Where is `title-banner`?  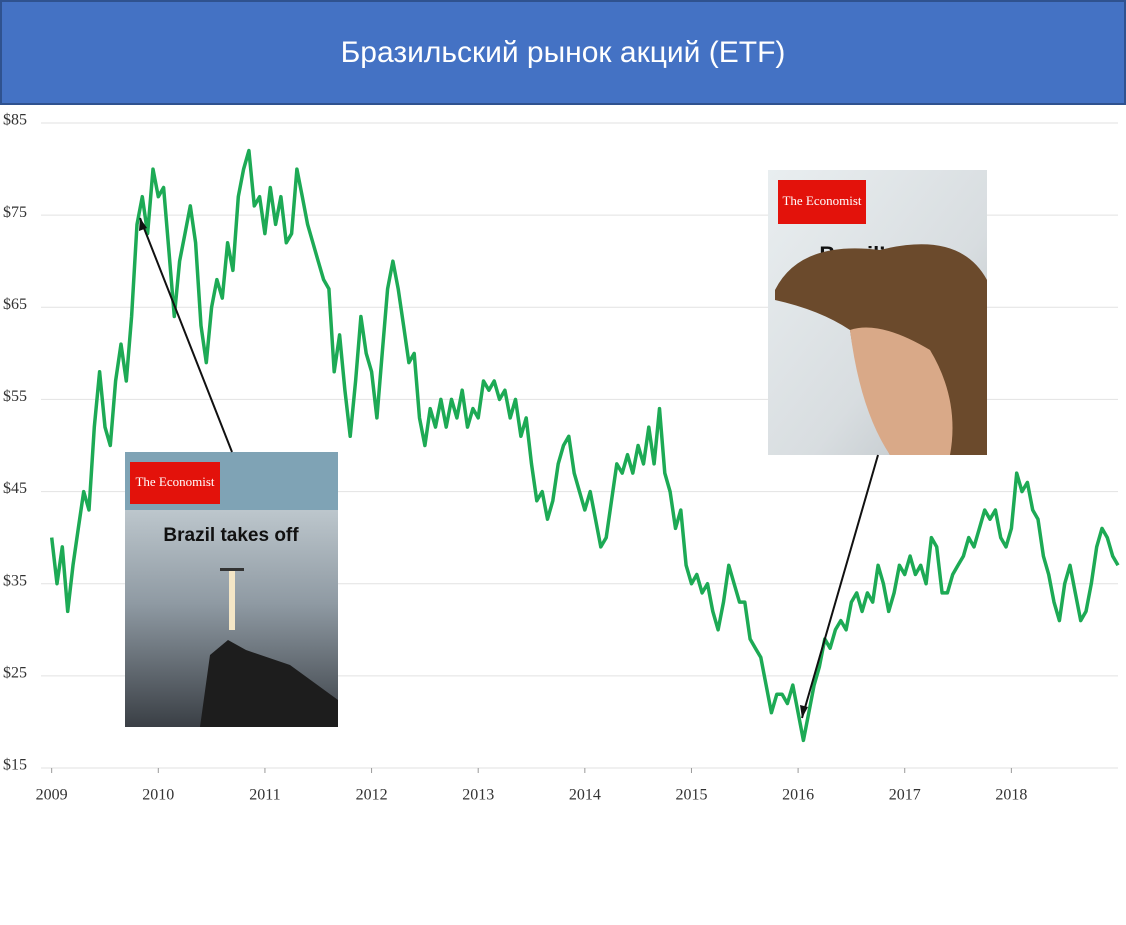 title-banner is located at coordinates (563, 52).